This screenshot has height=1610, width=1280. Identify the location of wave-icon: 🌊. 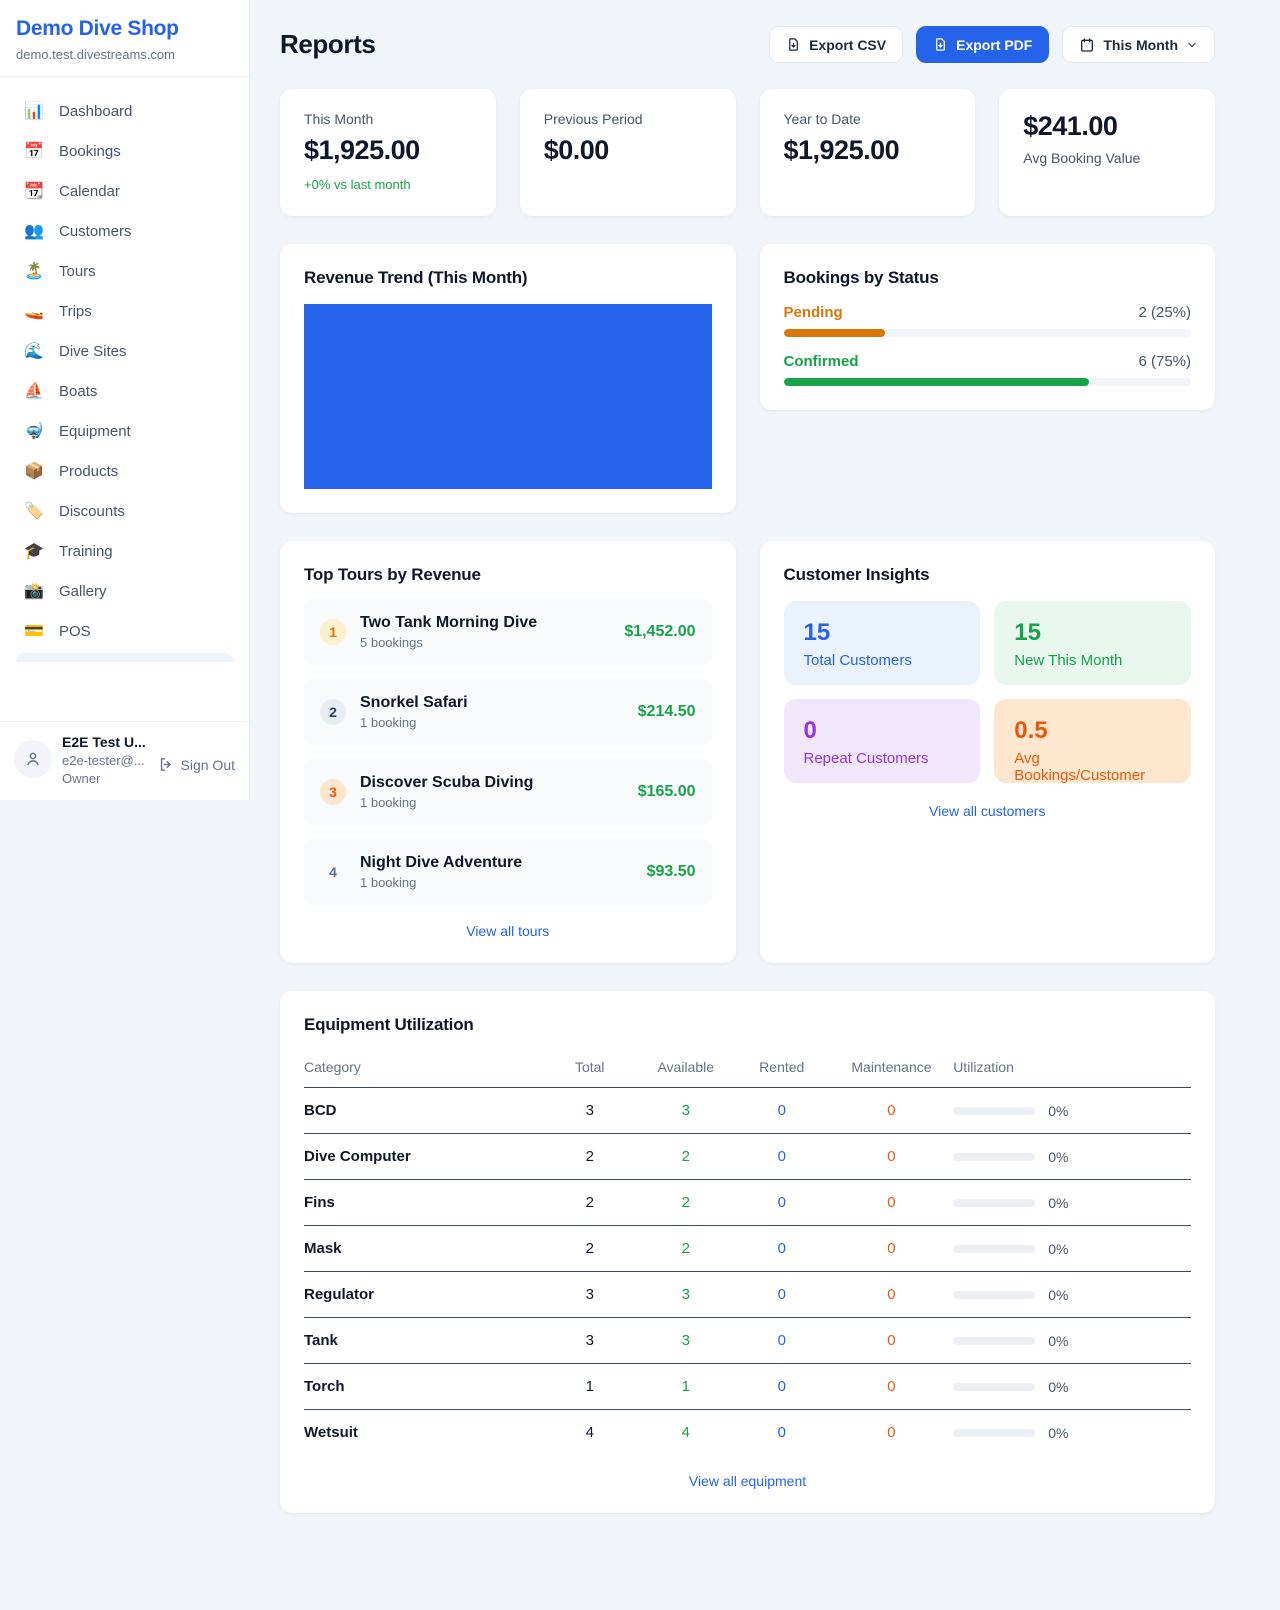
(34, 351).